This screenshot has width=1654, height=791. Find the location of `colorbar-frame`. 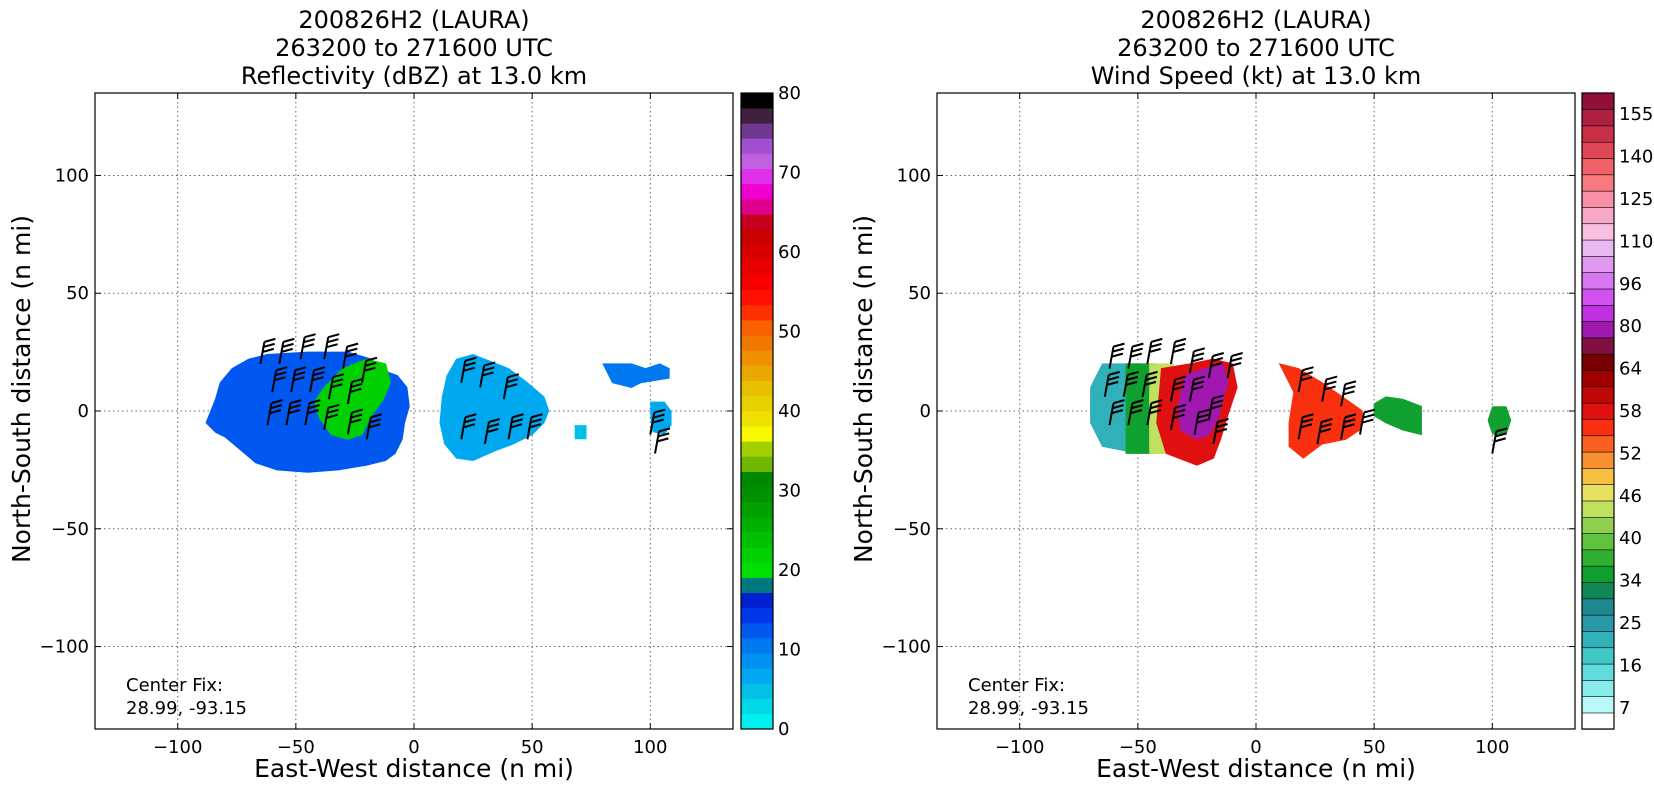

colorbar-frame is located at coordinates (1598, 411).